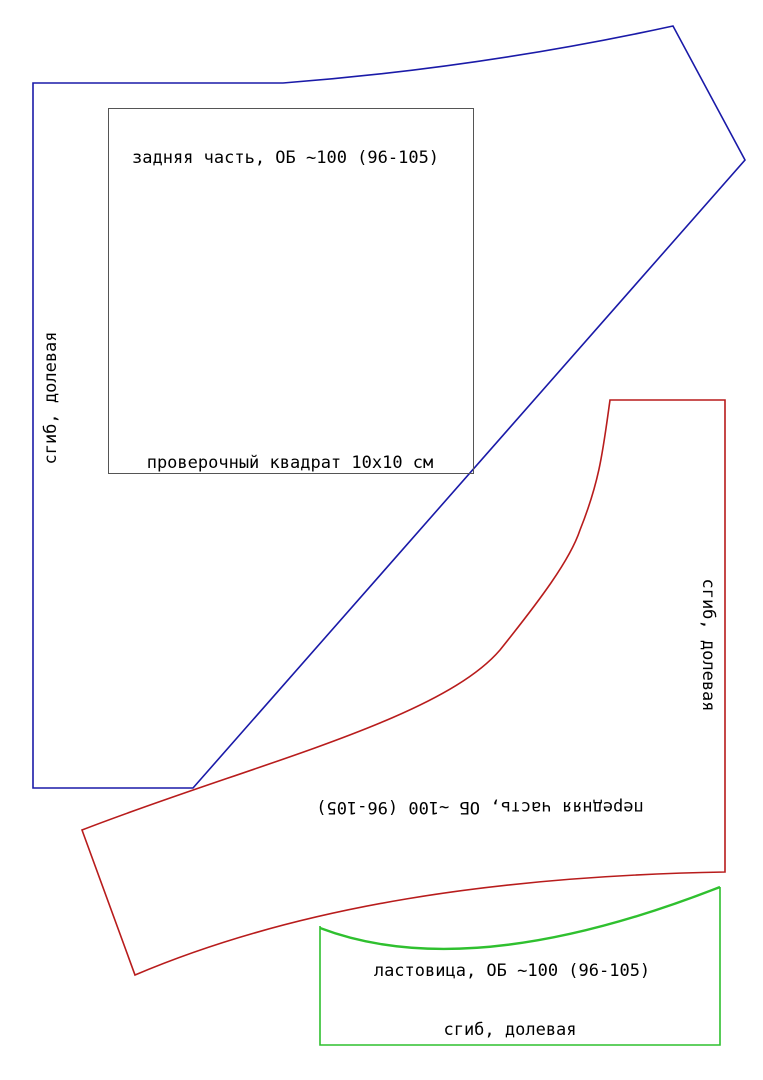  What do you see at coordinates (520, 918) in the screenshot?
I see `gusset-curve` at bounding box center [520, 918].